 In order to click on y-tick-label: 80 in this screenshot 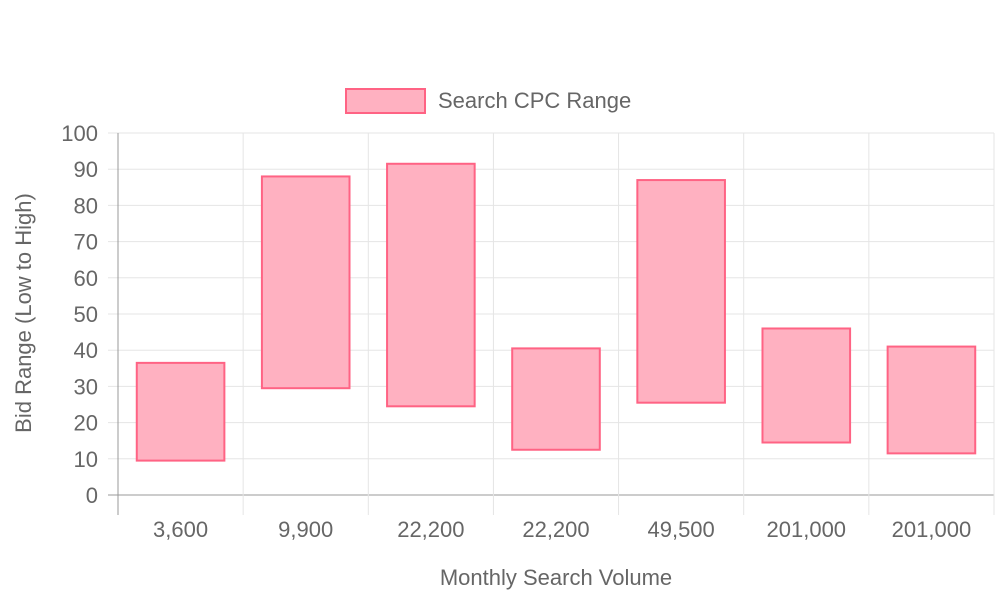, I will do `click(86, 205)`.